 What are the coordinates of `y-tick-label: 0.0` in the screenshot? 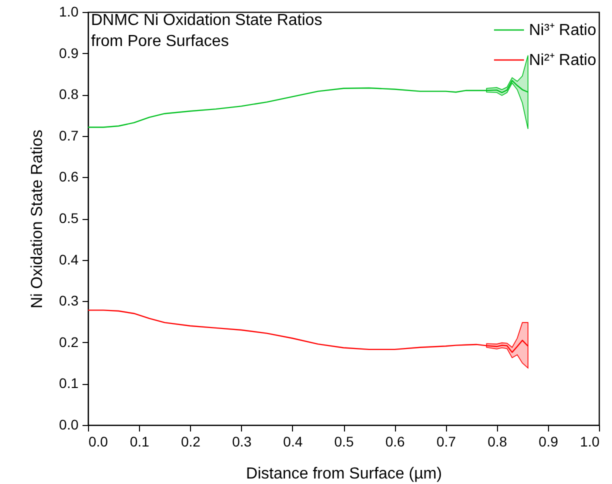 It's located at (69, 424).